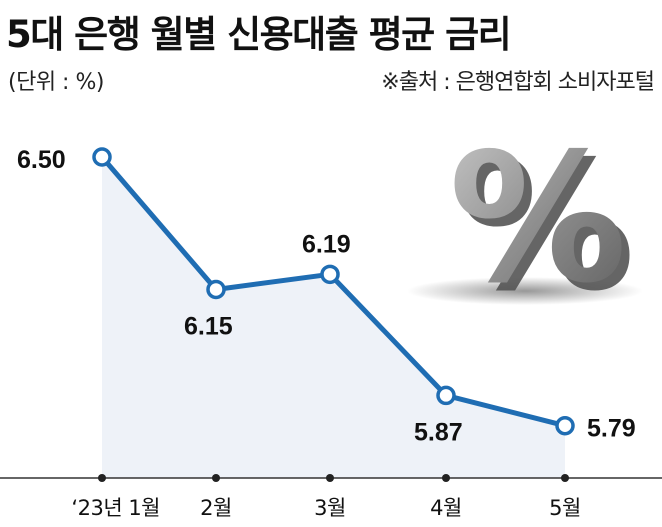 This screenshot has height=527, width=662. I want to click on chart-title: 5대 은행 월별 신용대출 평균 금리, so click(259, 34).